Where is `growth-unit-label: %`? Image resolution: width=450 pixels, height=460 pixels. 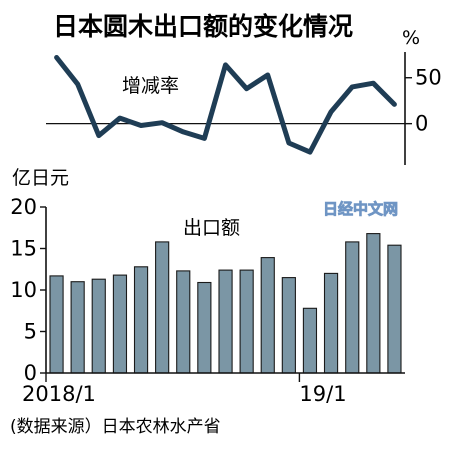 growth-unit-label: % is located at coordinates (411, 38).